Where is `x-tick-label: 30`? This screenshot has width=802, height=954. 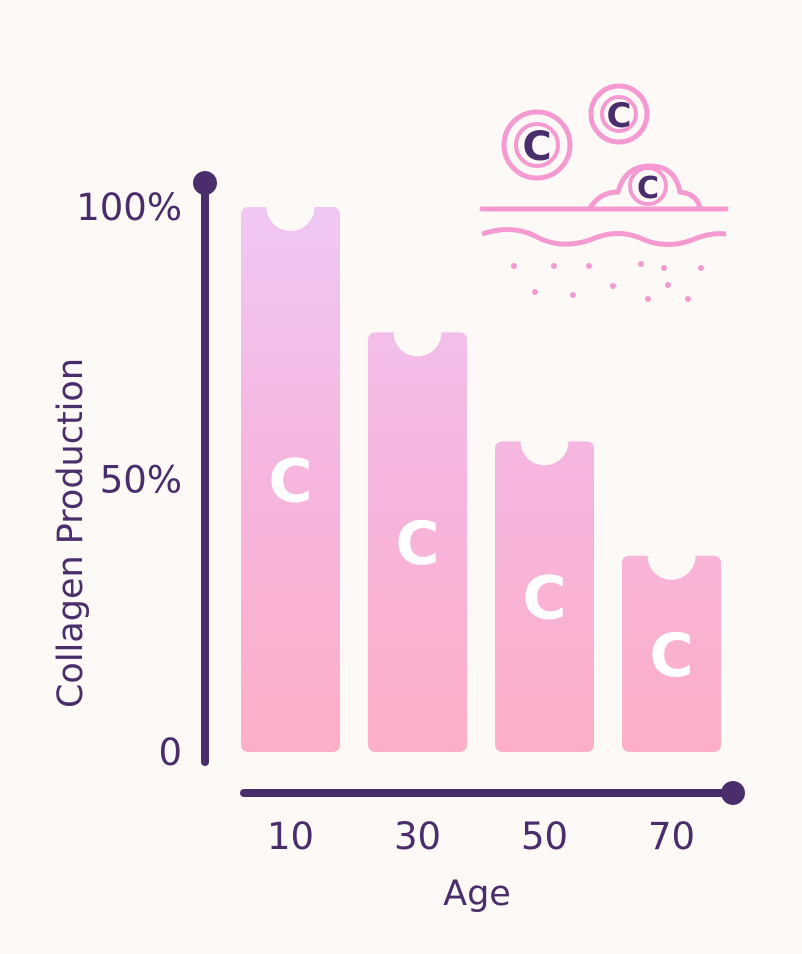 x-tick-label: 30 is located at coordinates (417, 836).